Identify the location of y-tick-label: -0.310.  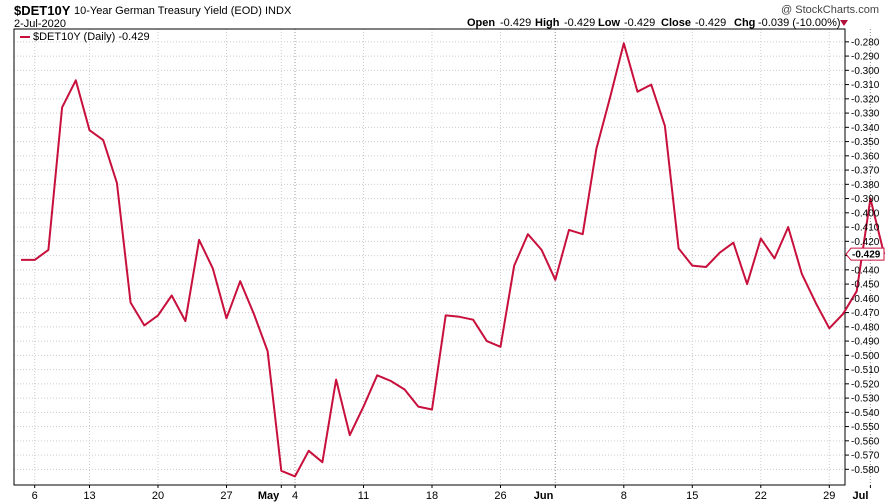
(865, 85).